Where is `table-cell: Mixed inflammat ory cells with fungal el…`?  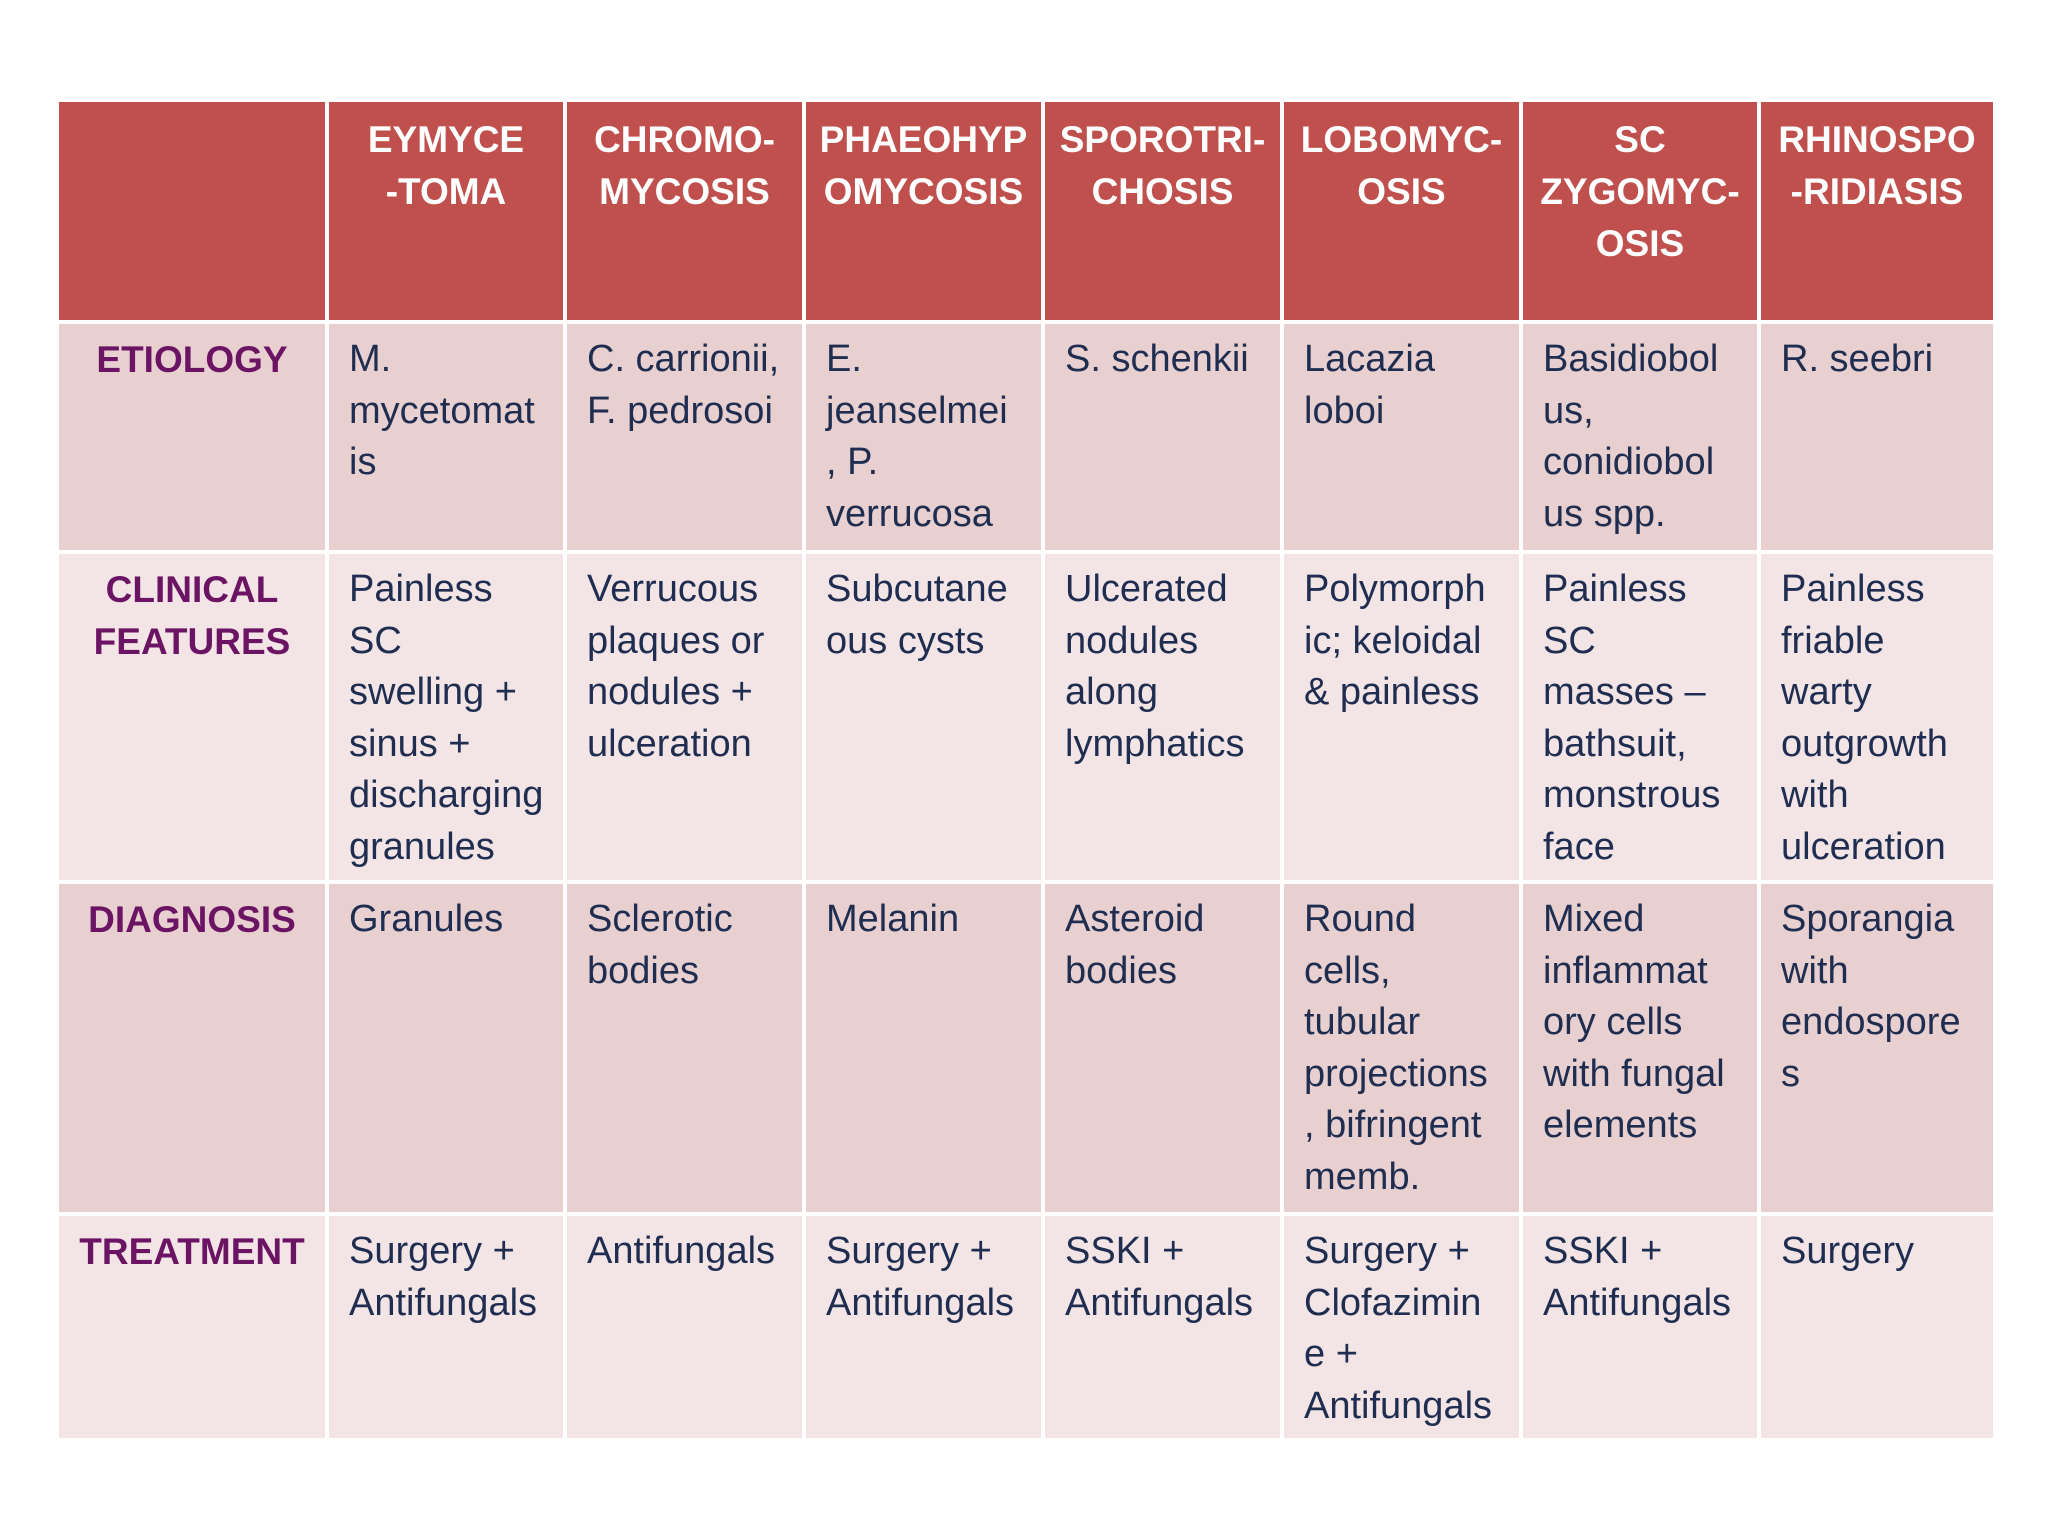
table-cell: Mixed inflammat ory cells with fungal el… is located at coordinates (1640, 1048).